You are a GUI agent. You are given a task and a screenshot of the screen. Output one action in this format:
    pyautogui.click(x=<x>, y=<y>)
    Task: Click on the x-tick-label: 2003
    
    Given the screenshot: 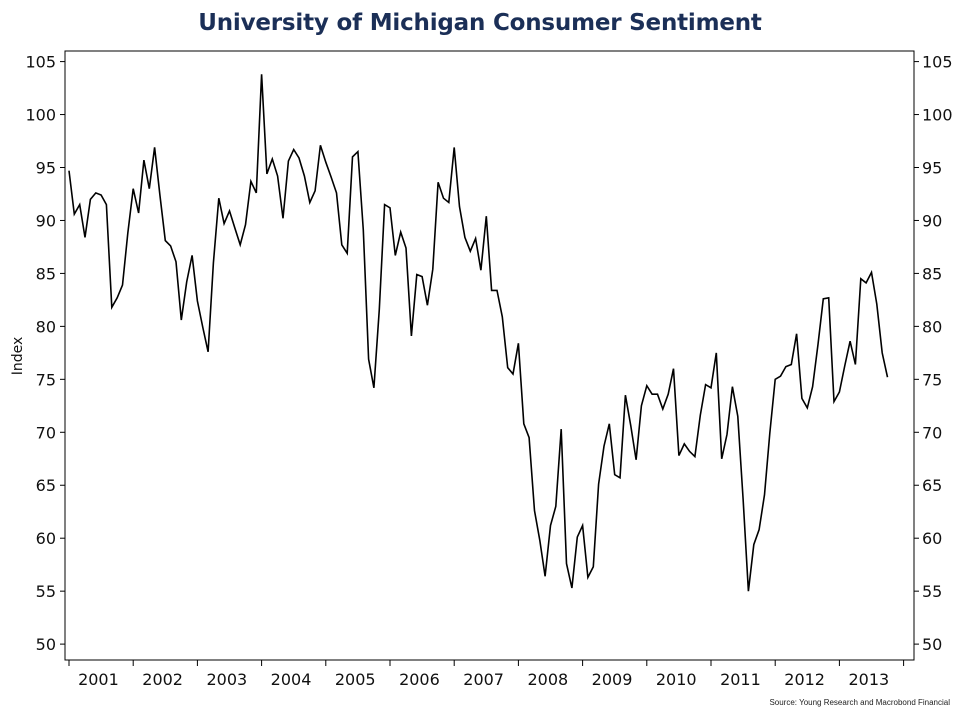 What is the action you would take?
    pyautogui.click(x=226, y=679)
    